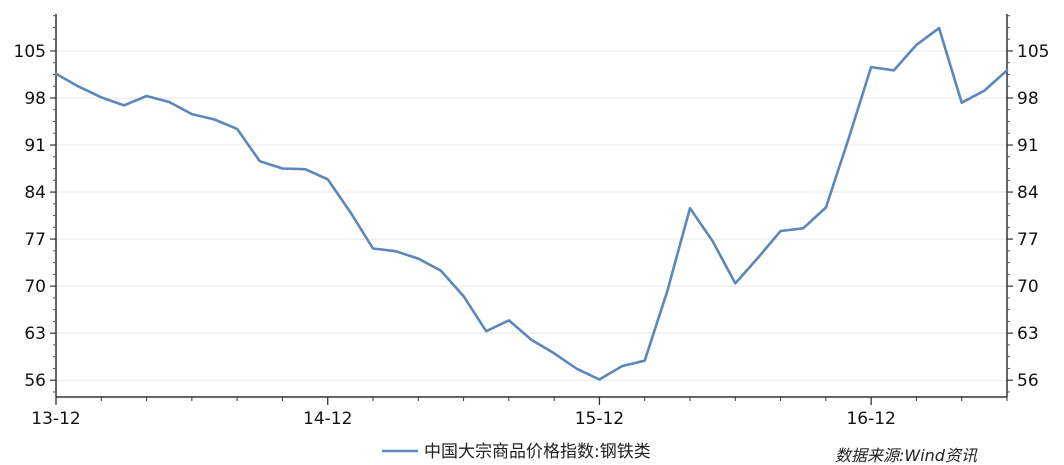  What do you see at coordinates (1028, 334) in the screenshot?
I see `y-tick-label-right: 63` at bounding box center [1028, 334].